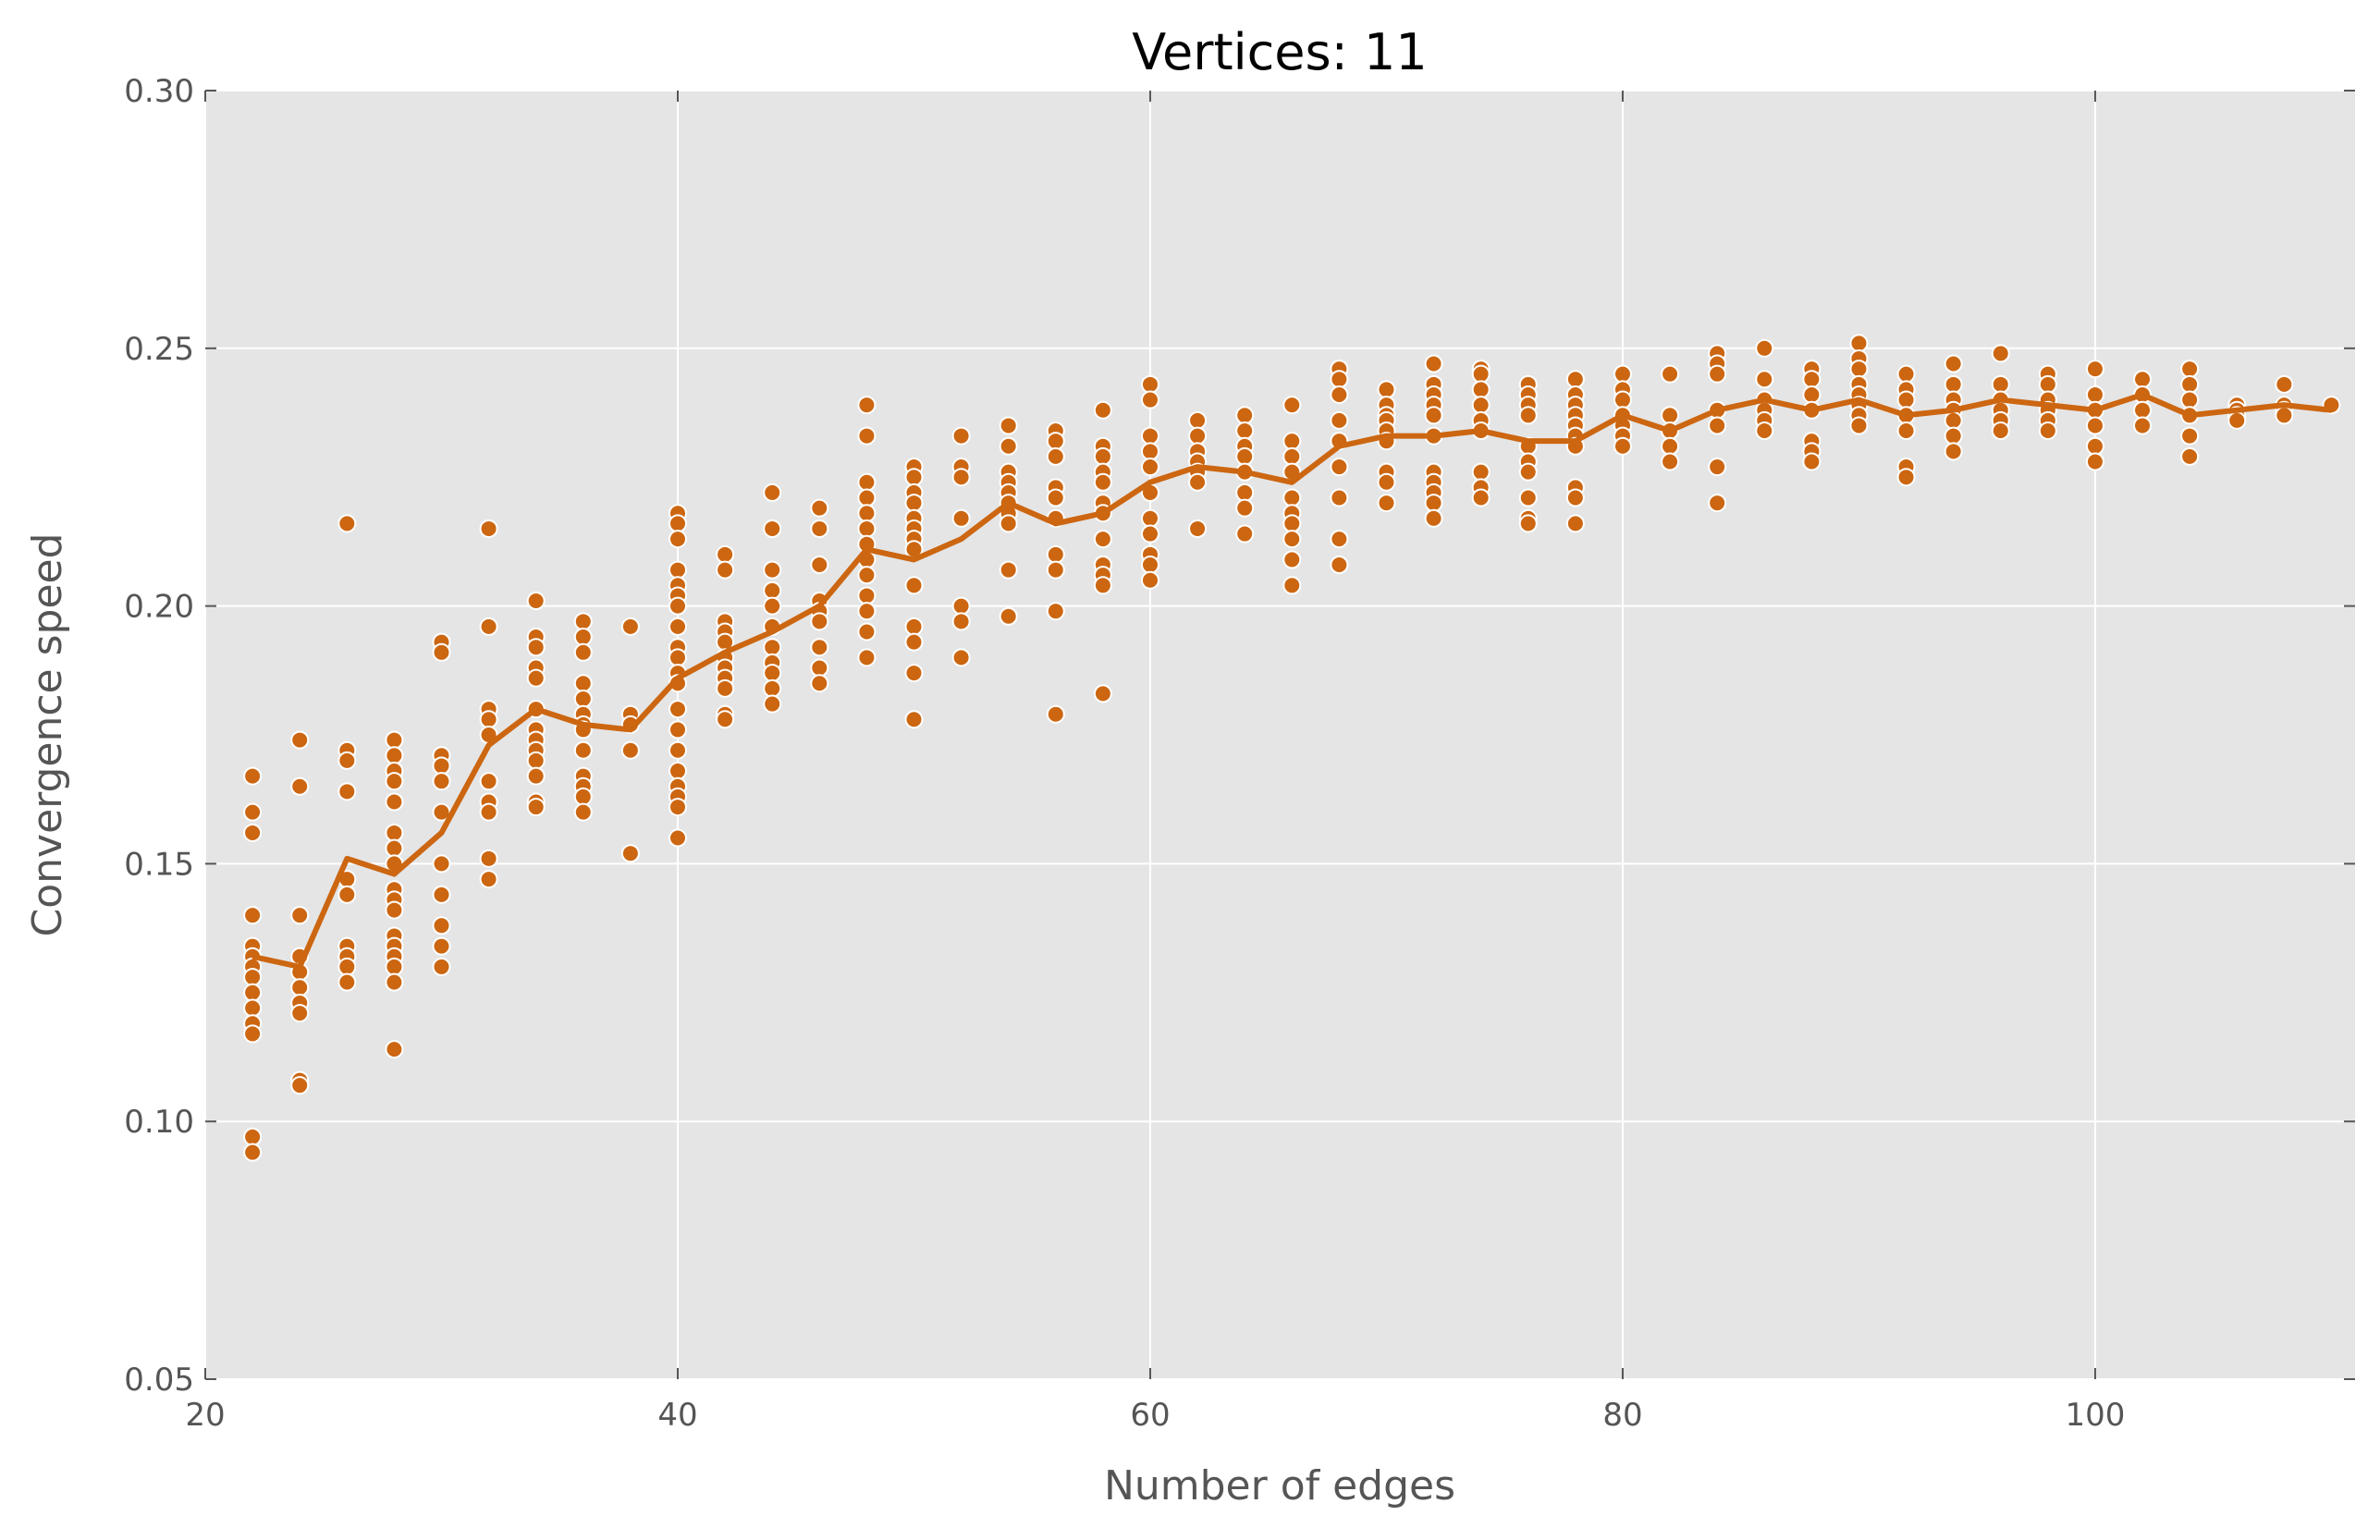 Image resolution: width=2380 pixels, height=1540 pixels. What do you see at coordinates (1622, 1415) in the screenshot?
I see `x-tick-label: 80` at bounding box center [1622, 1415].